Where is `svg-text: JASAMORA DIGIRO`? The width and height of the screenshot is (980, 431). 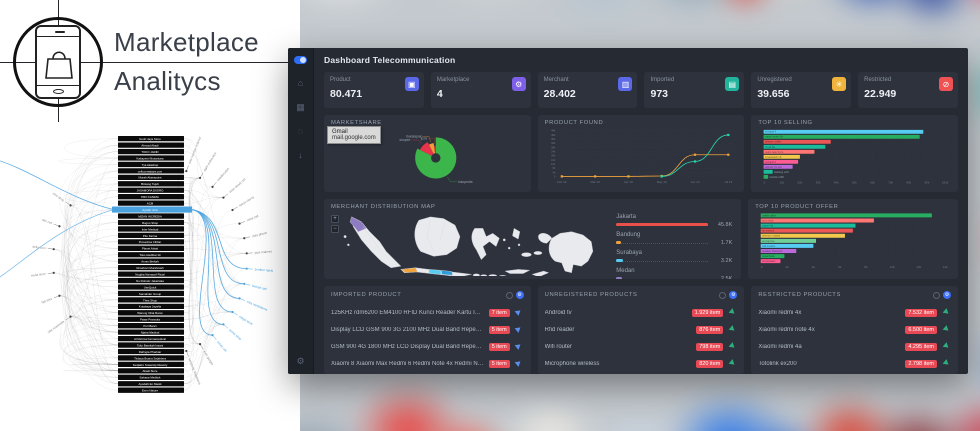
svg-text: JASAMORA DIGIRO is located at coordinates (151, 191).